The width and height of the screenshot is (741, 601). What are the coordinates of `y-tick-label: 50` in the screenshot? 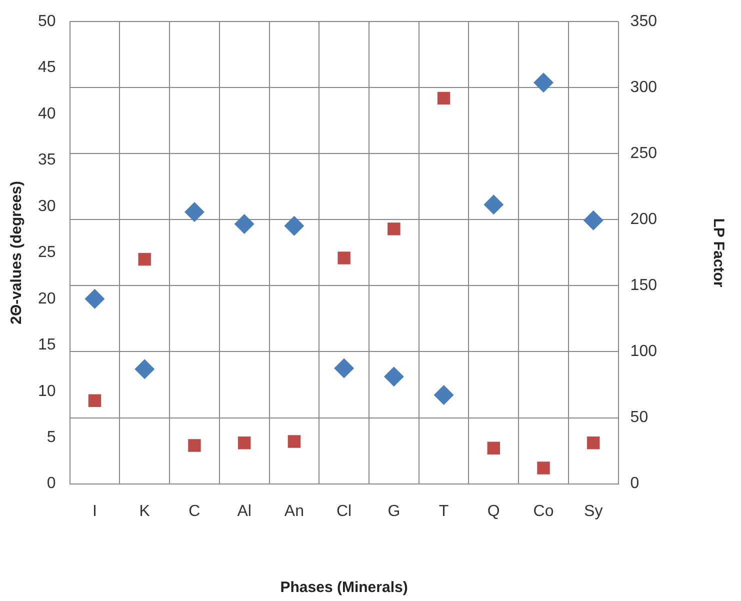 It's located at (47, 21).